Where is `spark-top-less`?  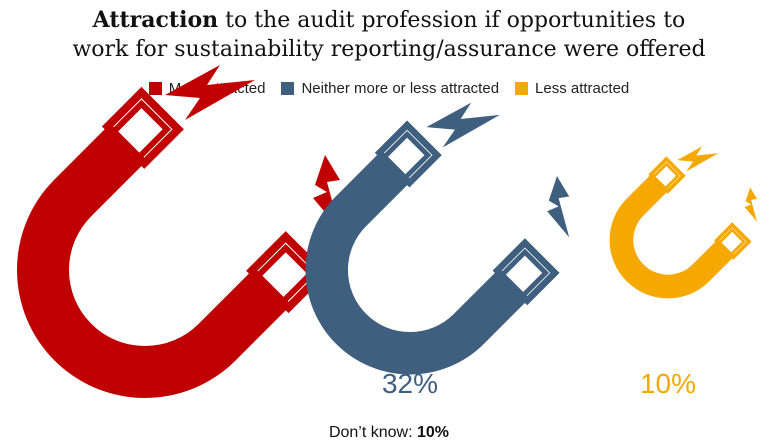 spark-top-less is located at coordinates (698, 159).